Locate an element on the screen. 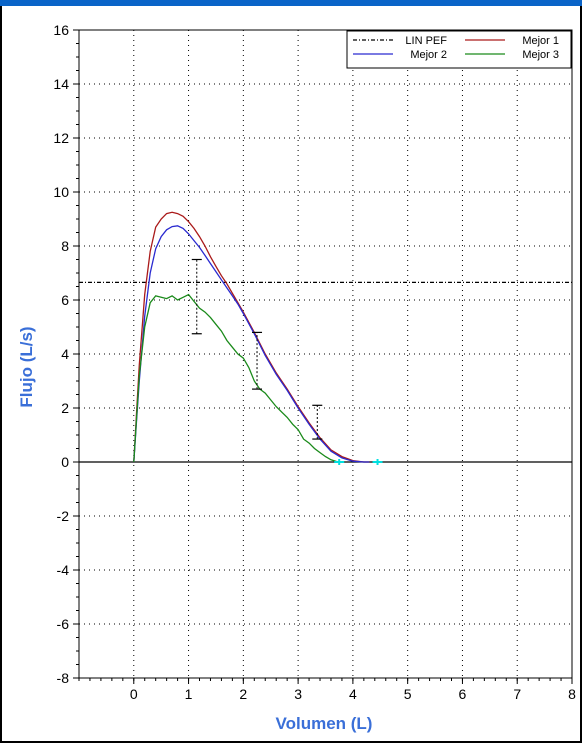  y-tick-label: 12 is located at coordinates (61, 138).